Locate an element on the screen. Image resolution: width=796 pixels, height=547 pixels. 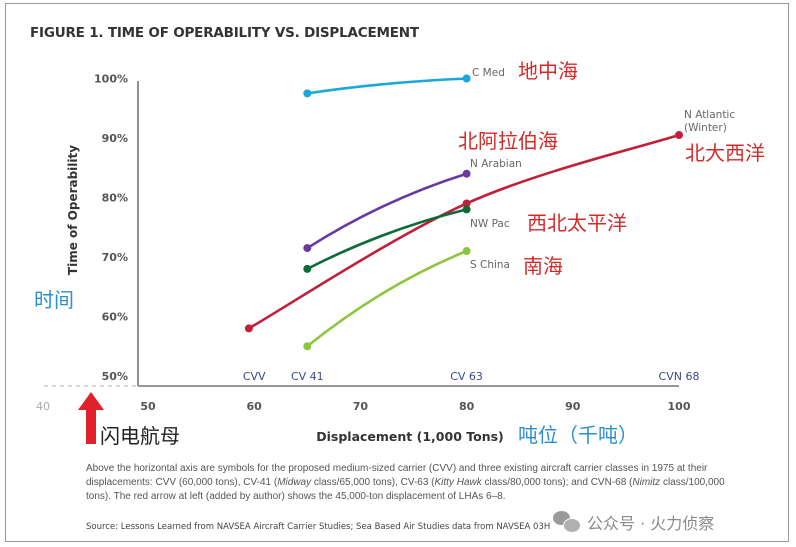
series-label-line: N Atlantic is located at coordinates (709, 115).